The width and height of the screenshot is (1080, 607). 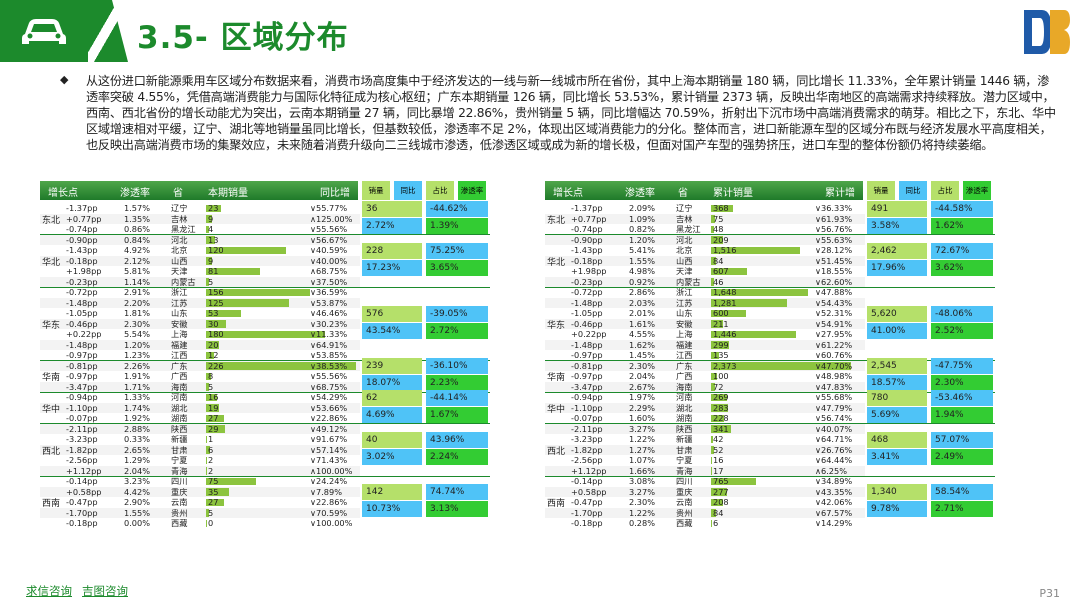 I want to click on right-cell-growth: -1.82pp, so click(x=587, y=449).